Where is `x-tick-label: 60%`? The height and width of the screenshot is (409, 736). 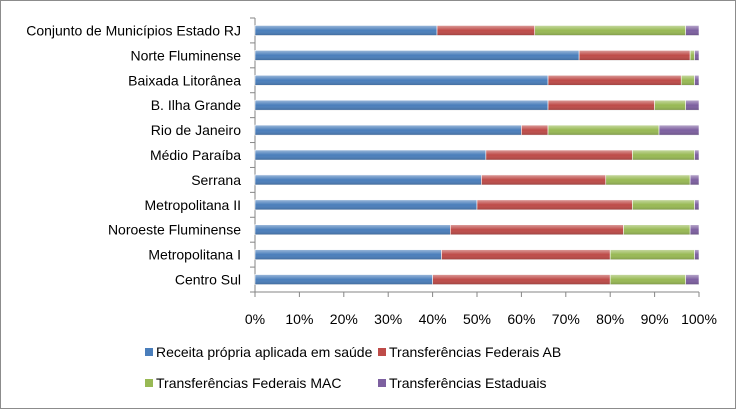
x-tick-label: 60% is located at coordinates (521, 319).